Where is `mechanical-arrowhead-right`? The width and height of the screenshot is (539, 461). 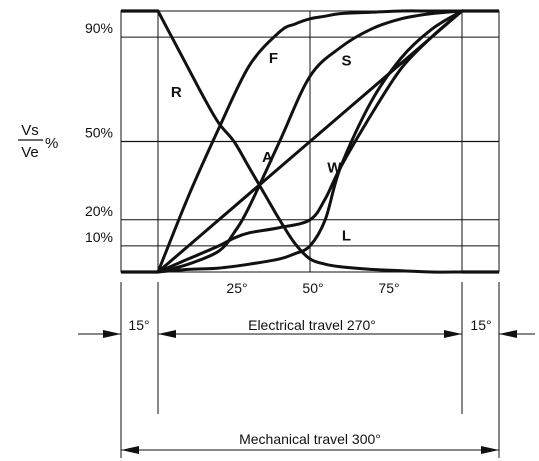 mechanical-arrowhead-right is located at coordinates (490, 450).